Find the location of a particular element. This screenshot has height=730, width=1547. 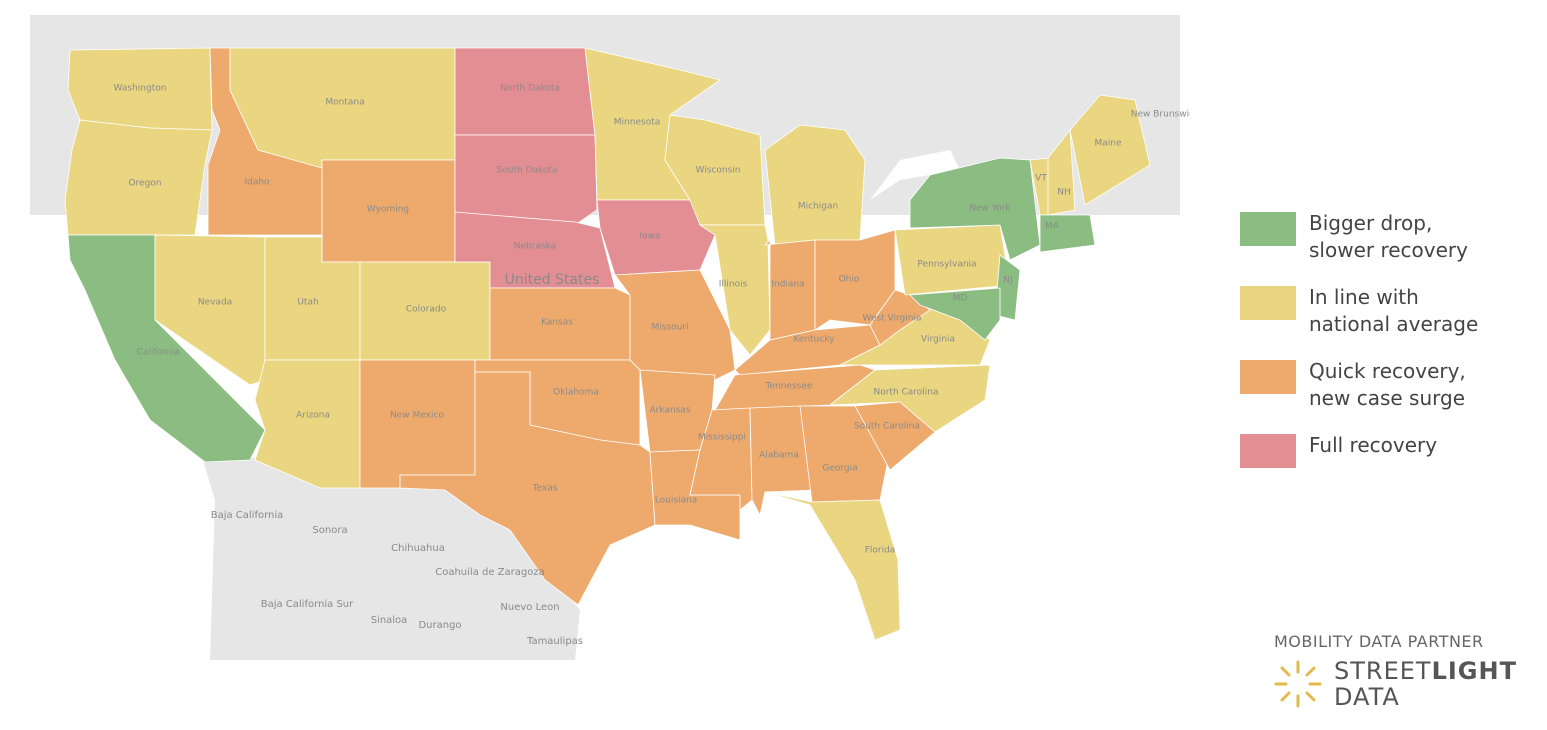

state-label: Wyoming is located at coordinates (388, 210).